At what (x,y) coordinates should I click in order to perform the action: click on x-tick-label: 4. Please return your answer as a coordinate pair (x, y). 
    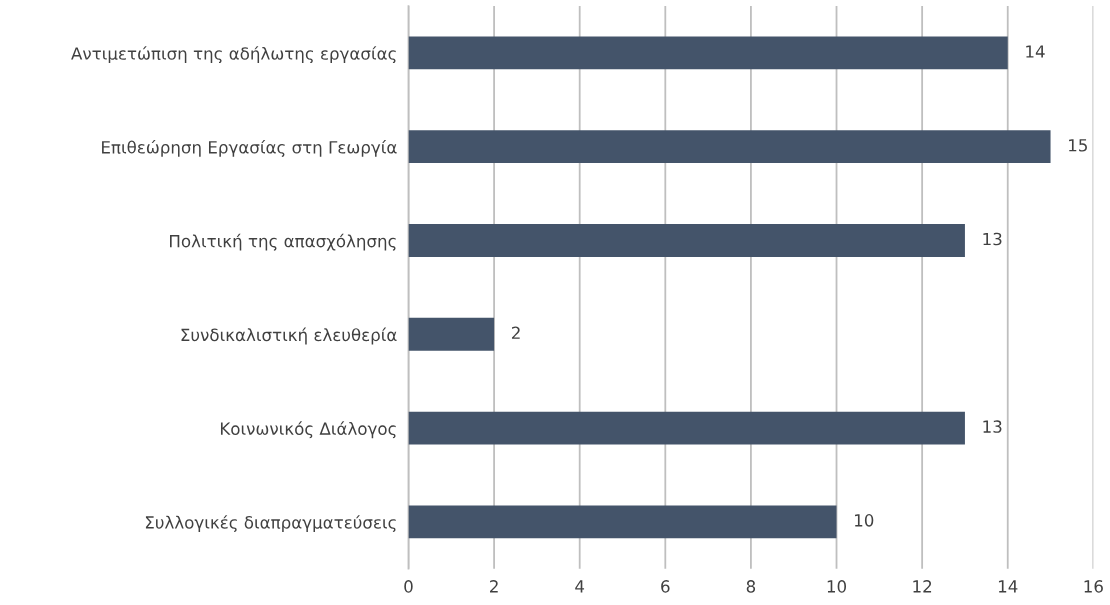
    Looking at the image, I should click on (580, 586).